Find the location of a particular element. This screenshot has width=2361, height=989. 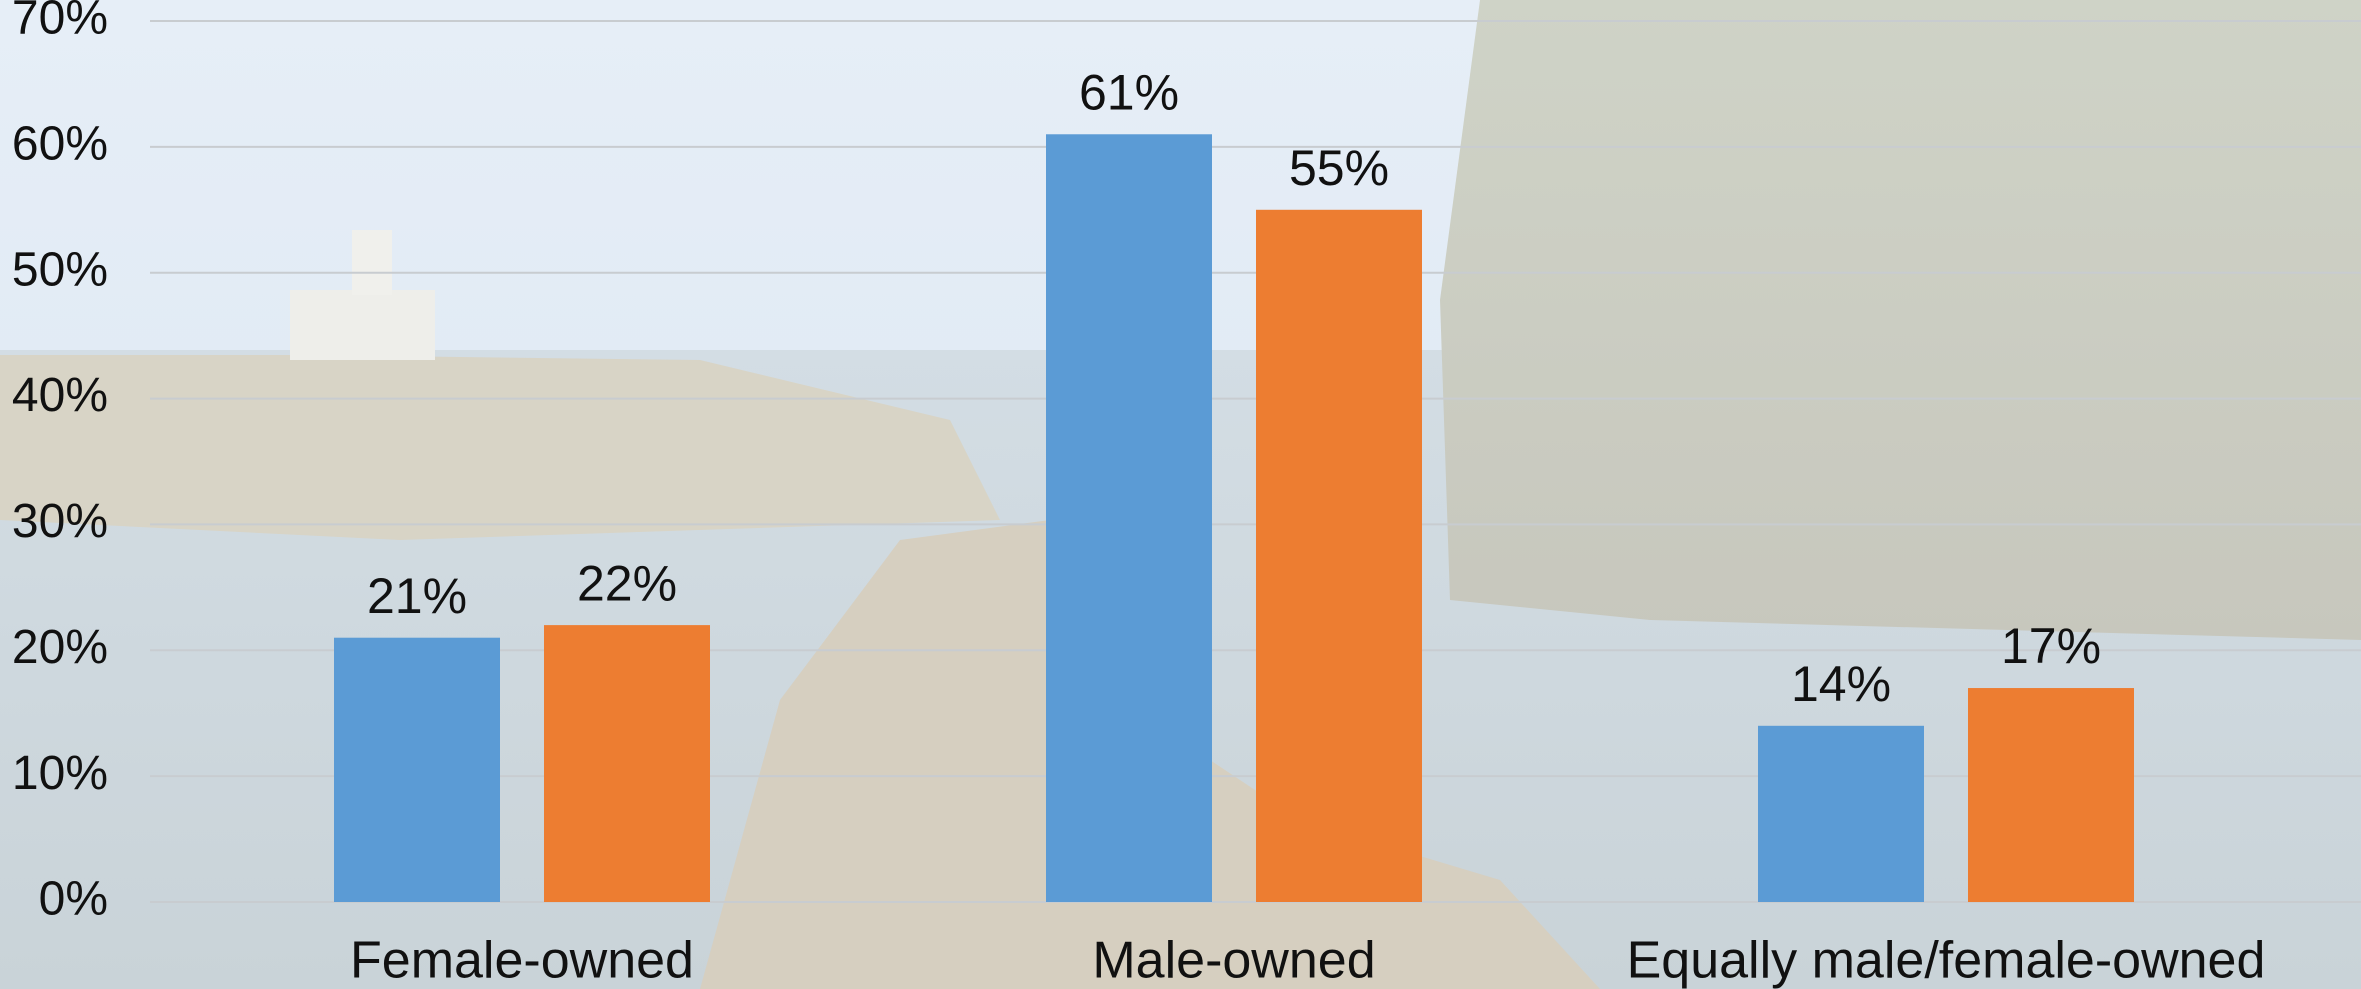

y-tick-label: 60% is located at coordinates (60, 144).